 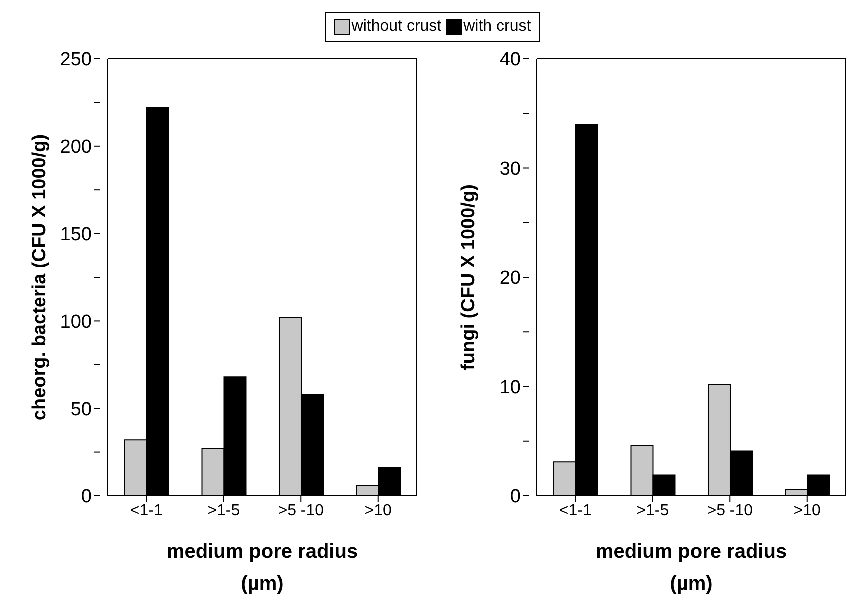 I want to click on y-tick-label: 30, so click(x=510, y=169).